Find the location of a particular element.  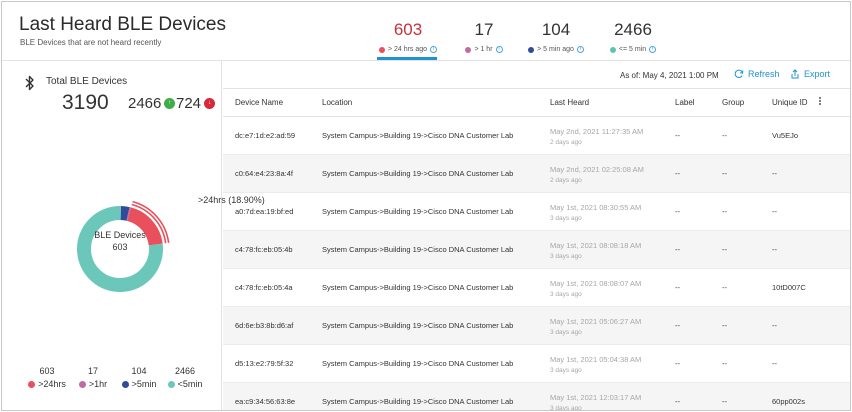

metric-label: > 5 min ago is located at coordinates (555, 49).